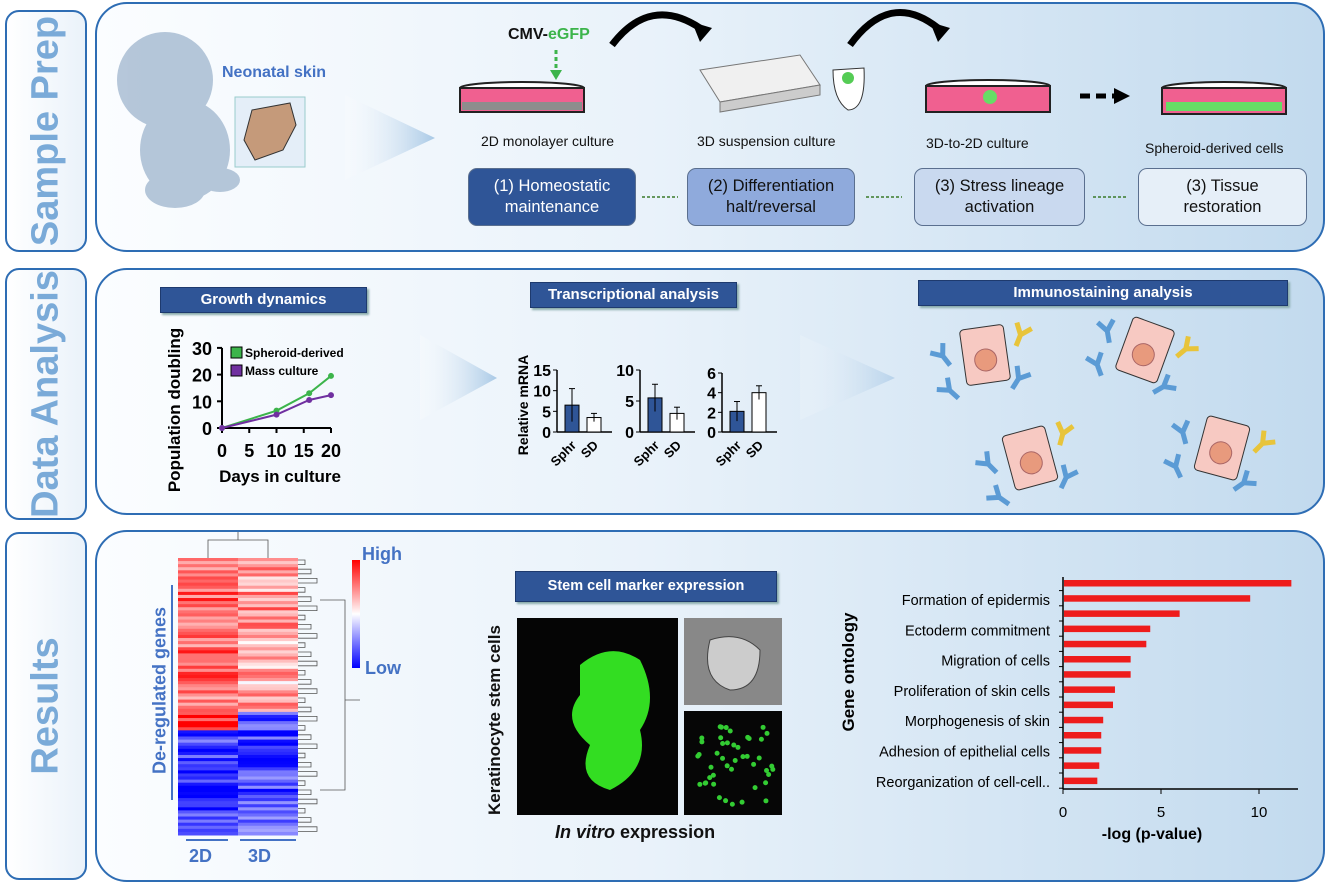 The image size is (1331, 886). Describe the element at coordinates (999, 197) in the screenshot. I see `step-stress-lineage: (3) Stress lineage activation` at that location.